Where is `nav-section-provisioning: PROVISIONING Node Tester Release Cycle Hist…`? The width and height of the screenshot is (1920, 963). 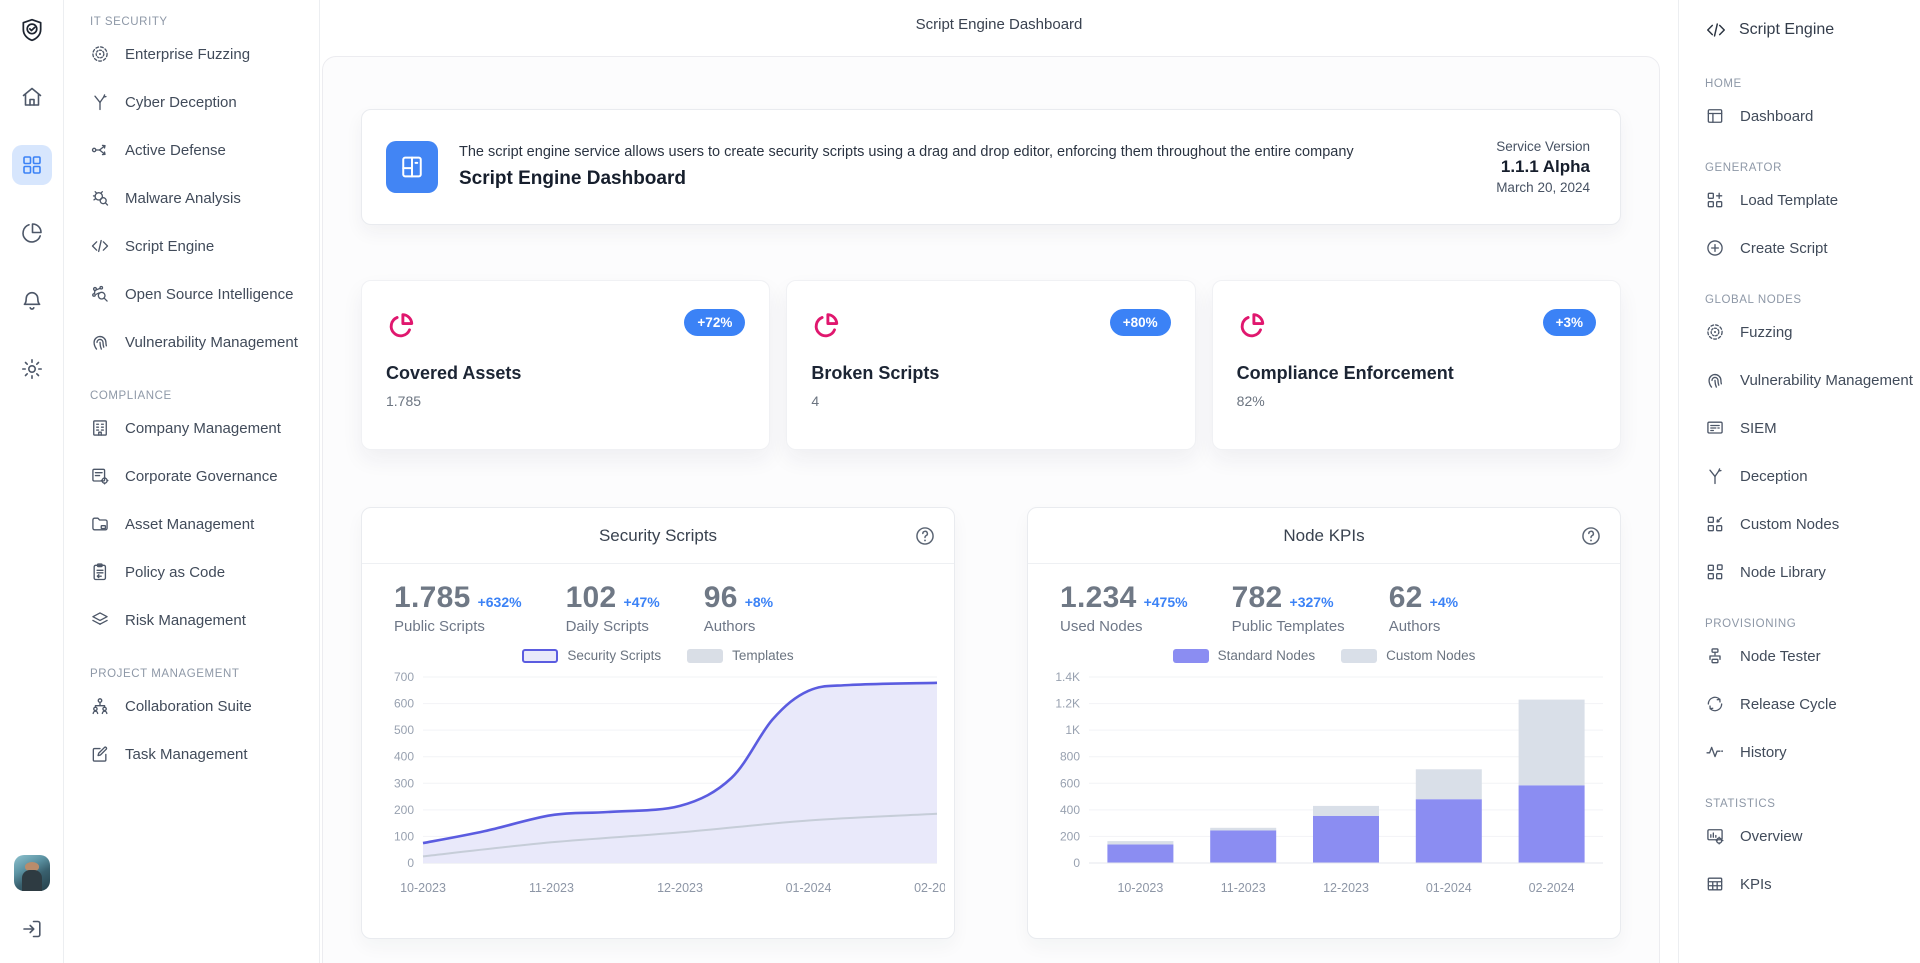 nav-section-provisioning: PROVISIONING Node Tester Release Cycle Hist… is located at coordinates (1812, 697).